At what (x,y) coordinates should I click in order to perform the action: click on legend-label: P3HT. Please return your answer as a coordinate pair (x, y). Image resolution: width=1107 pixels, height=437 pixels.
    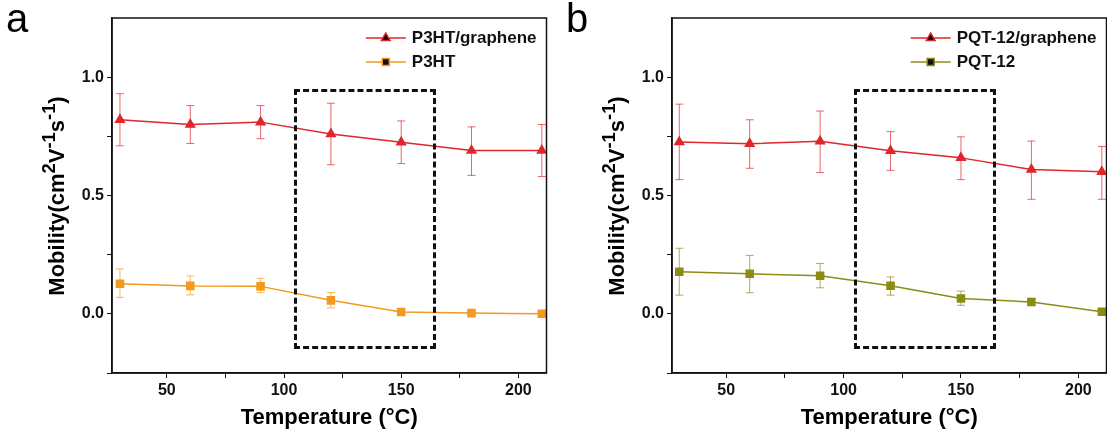
    Looking at the image, I should click on (433, 61).